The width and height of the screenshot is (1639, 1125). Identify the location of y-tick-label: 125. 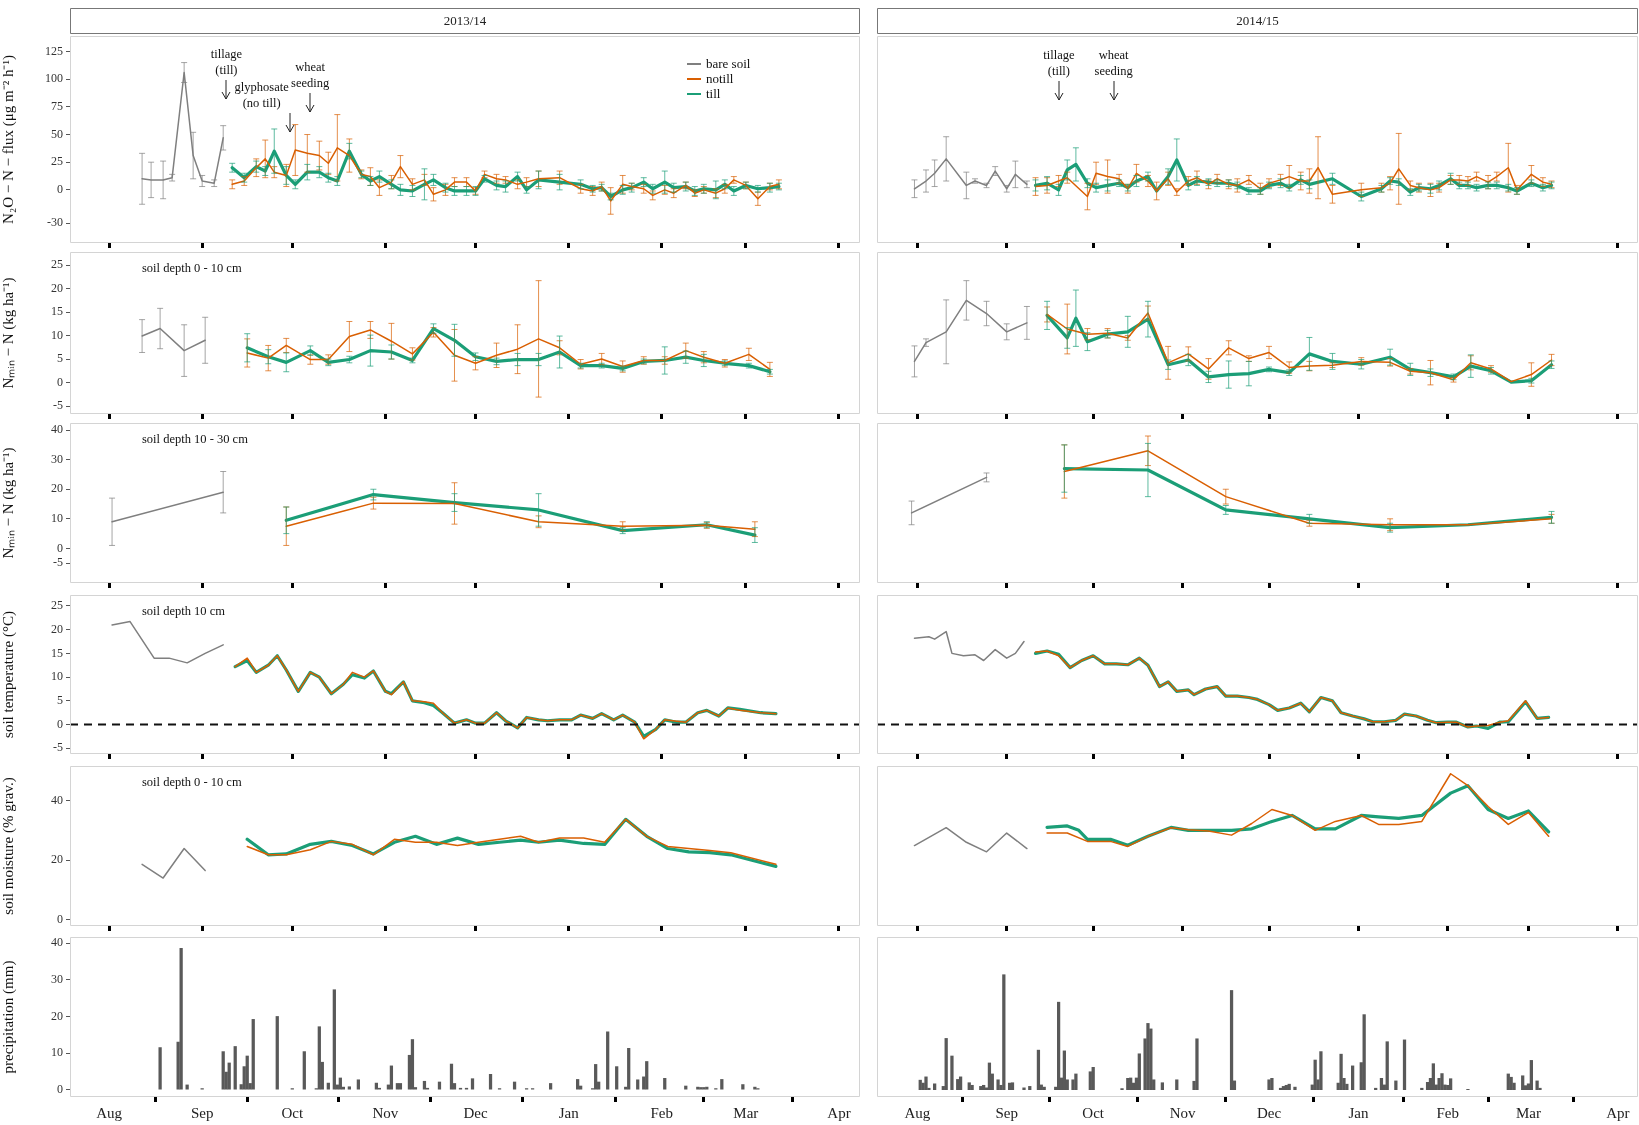
(54, 50).